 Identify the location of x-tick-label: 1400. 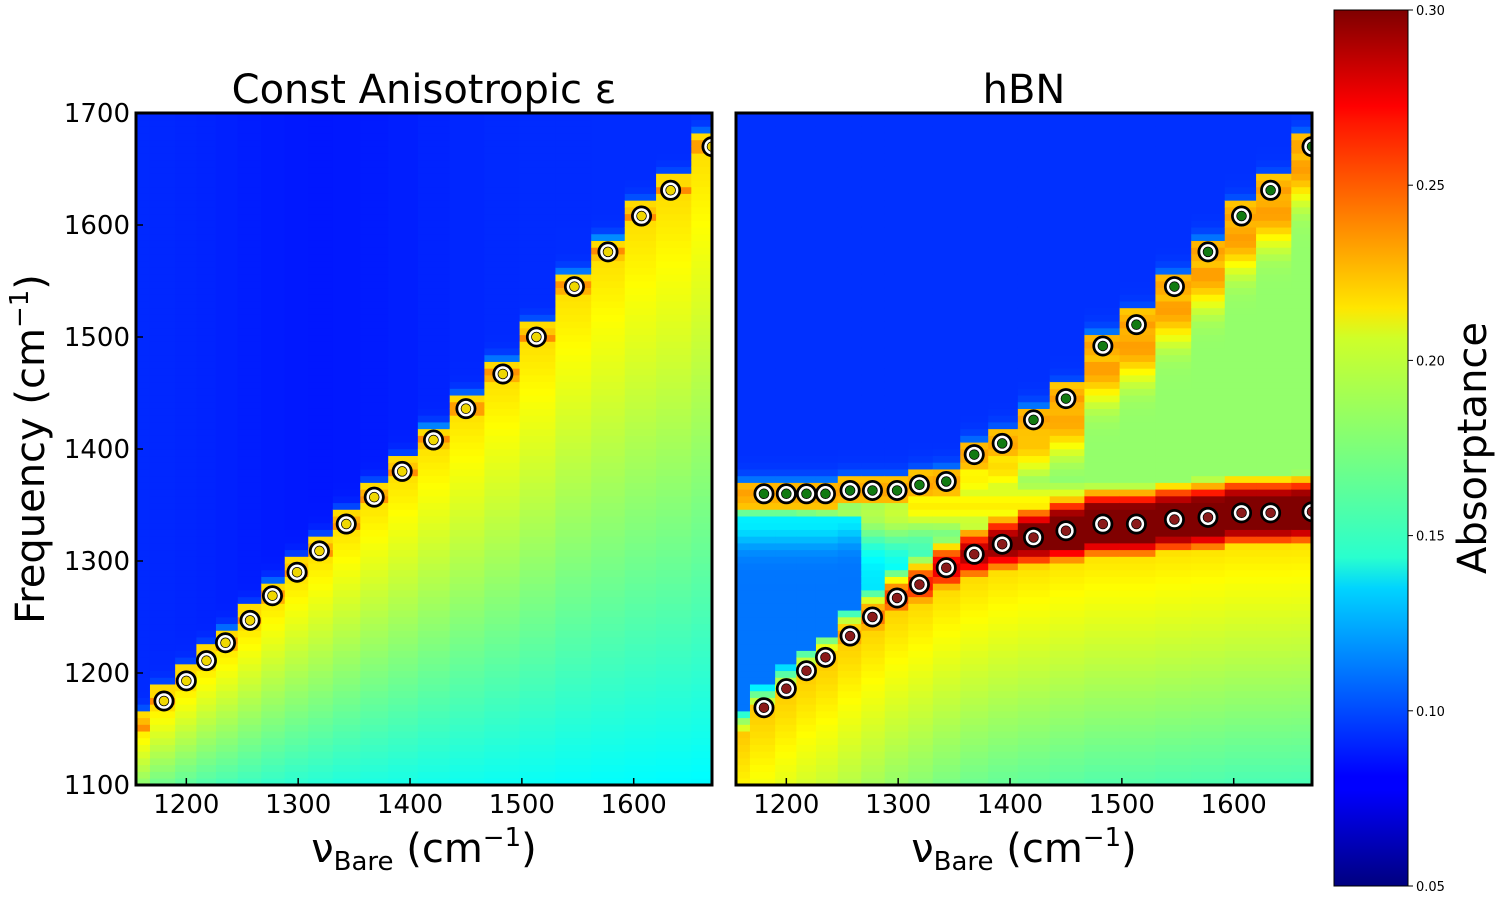
(410, 805).